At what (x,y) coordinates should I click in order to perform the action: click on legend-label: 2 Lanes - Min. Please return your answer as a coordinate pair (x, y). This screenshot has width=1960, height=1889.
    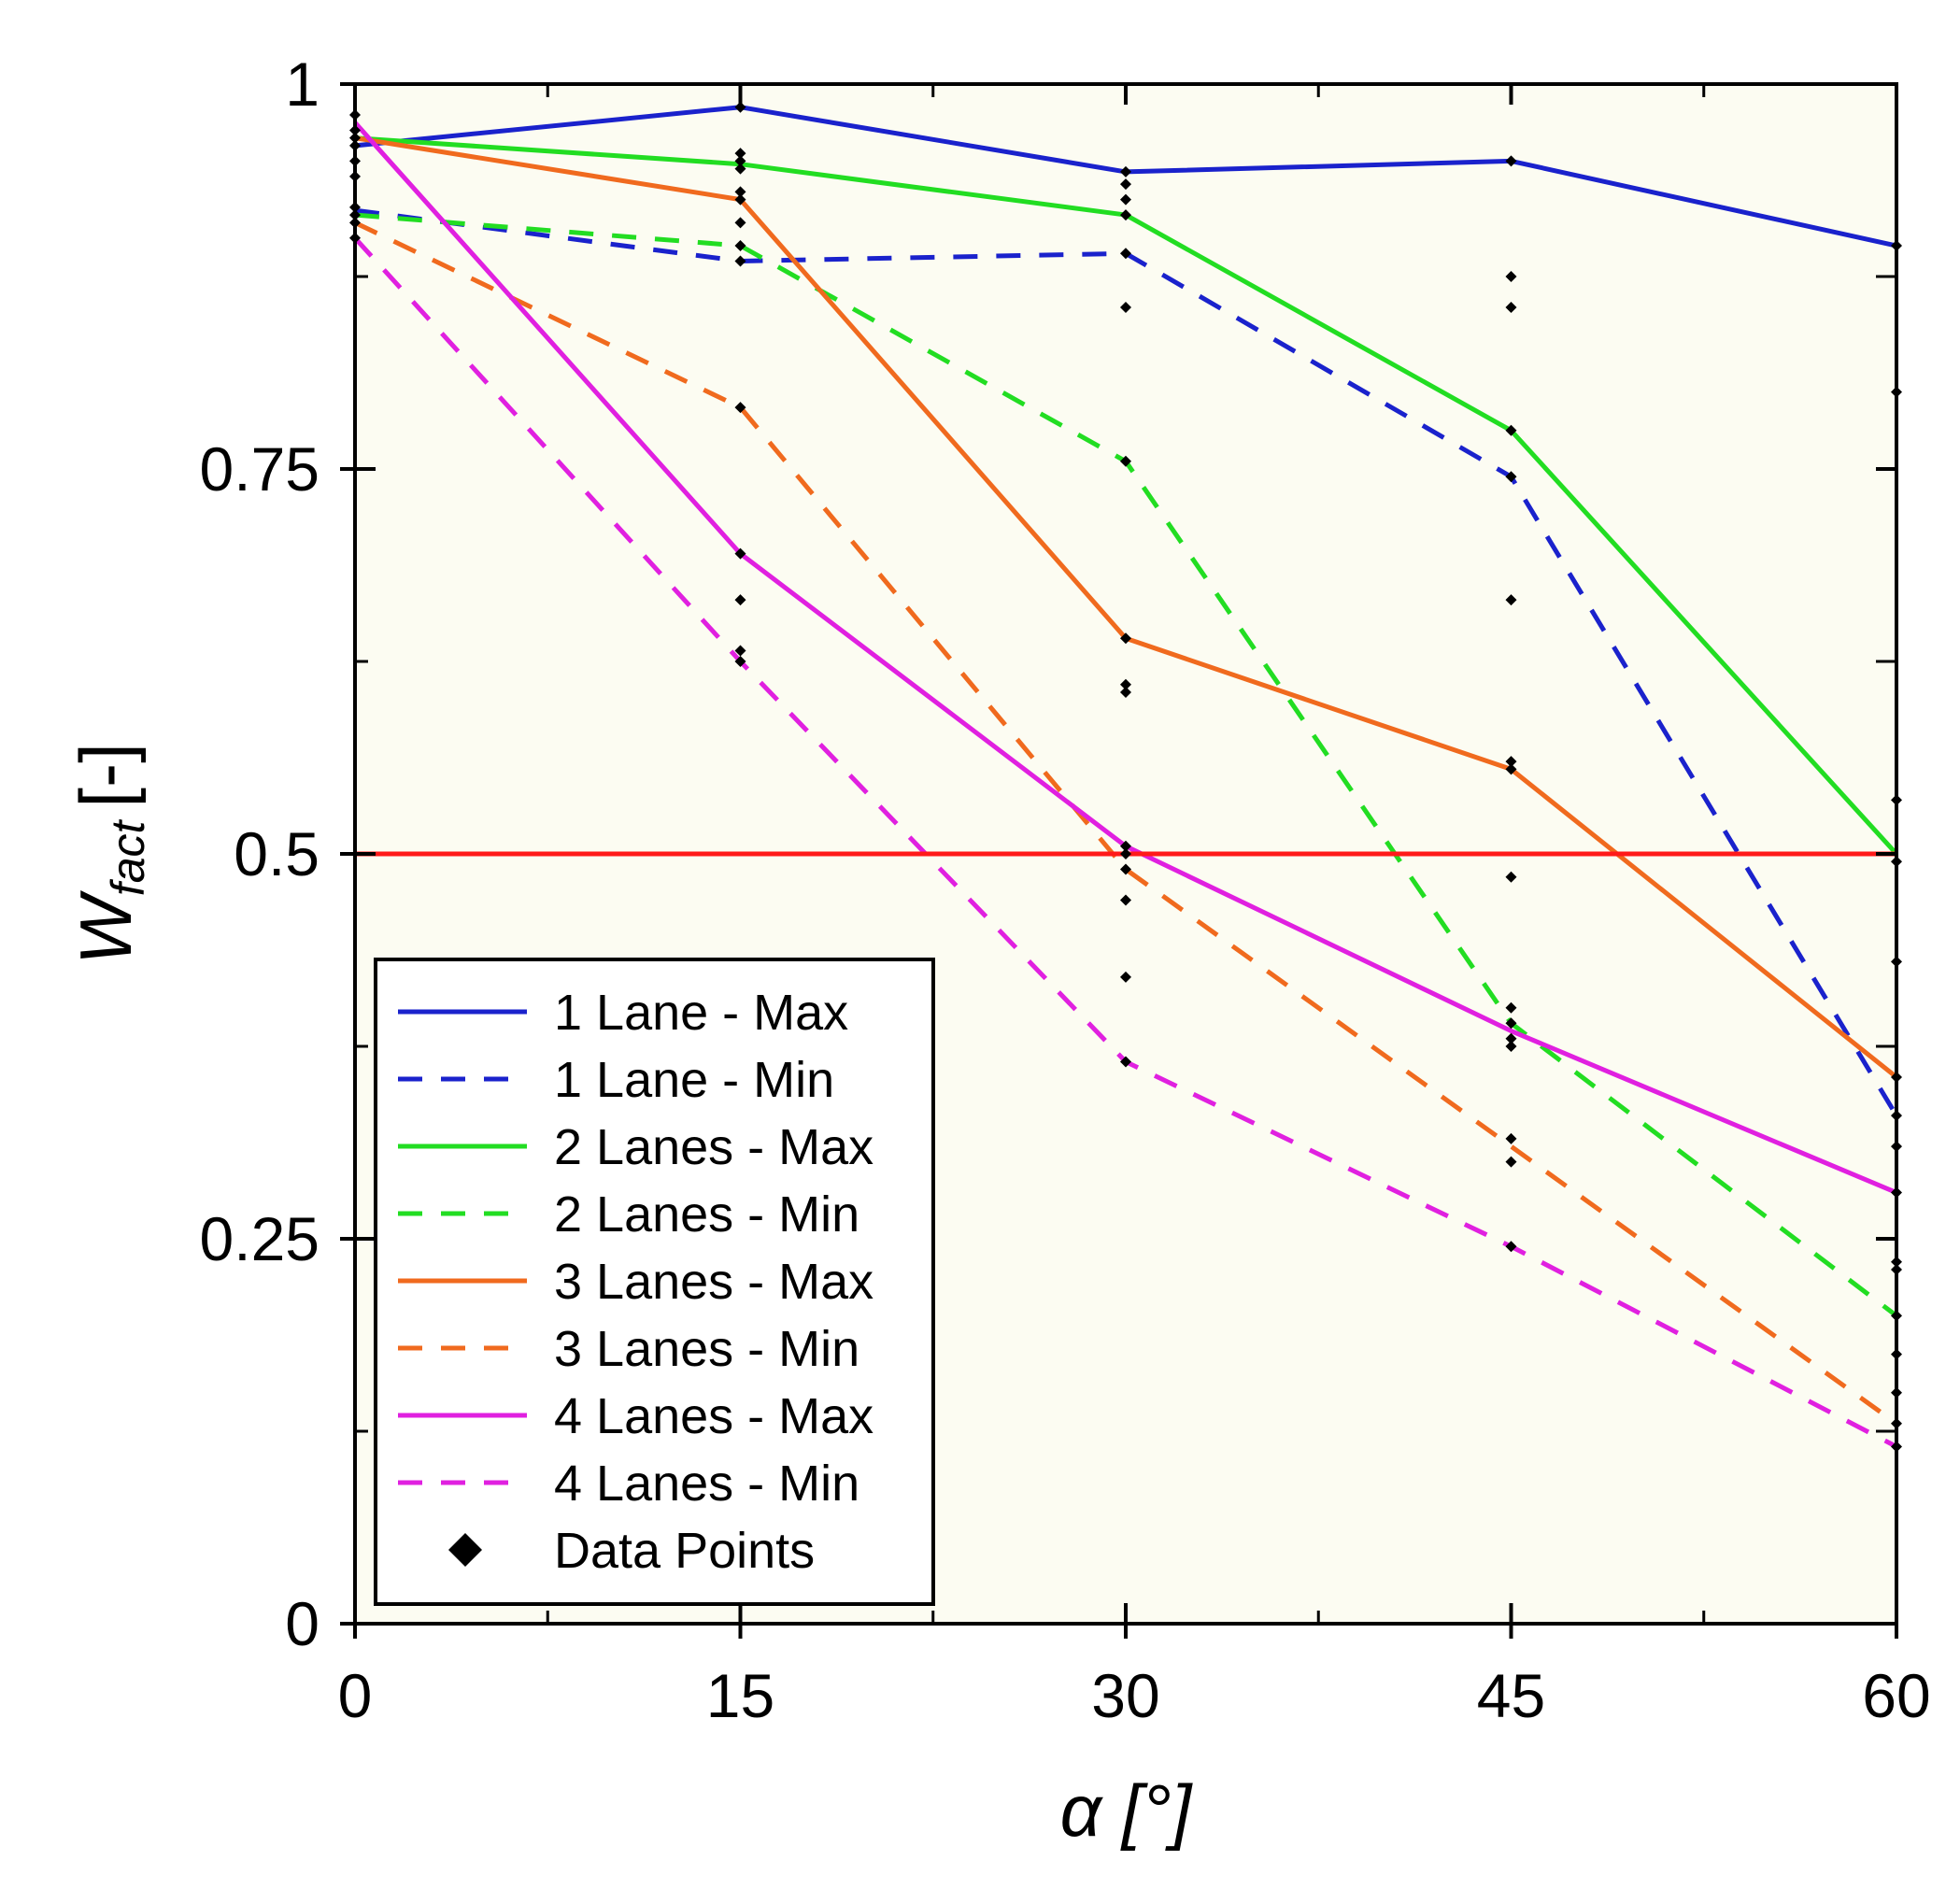
    Looking at the image, I should click on (707, 1214).